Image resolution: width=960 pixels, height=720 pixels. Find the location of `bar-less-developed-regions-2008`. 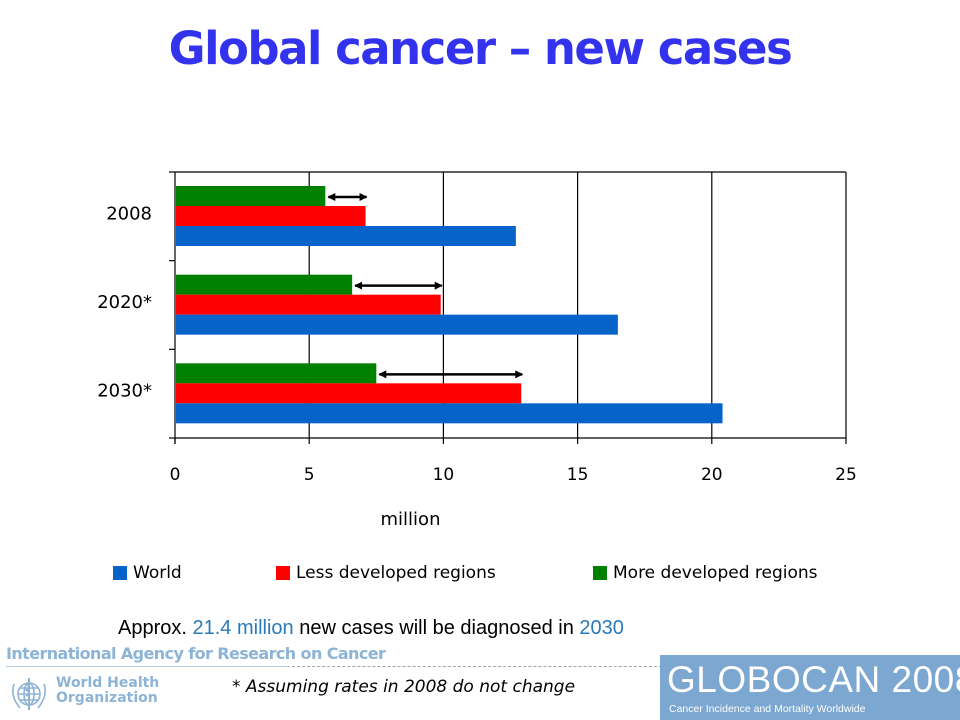

bar-less-developed-regions-2008 is located at coordinates (271, 216).